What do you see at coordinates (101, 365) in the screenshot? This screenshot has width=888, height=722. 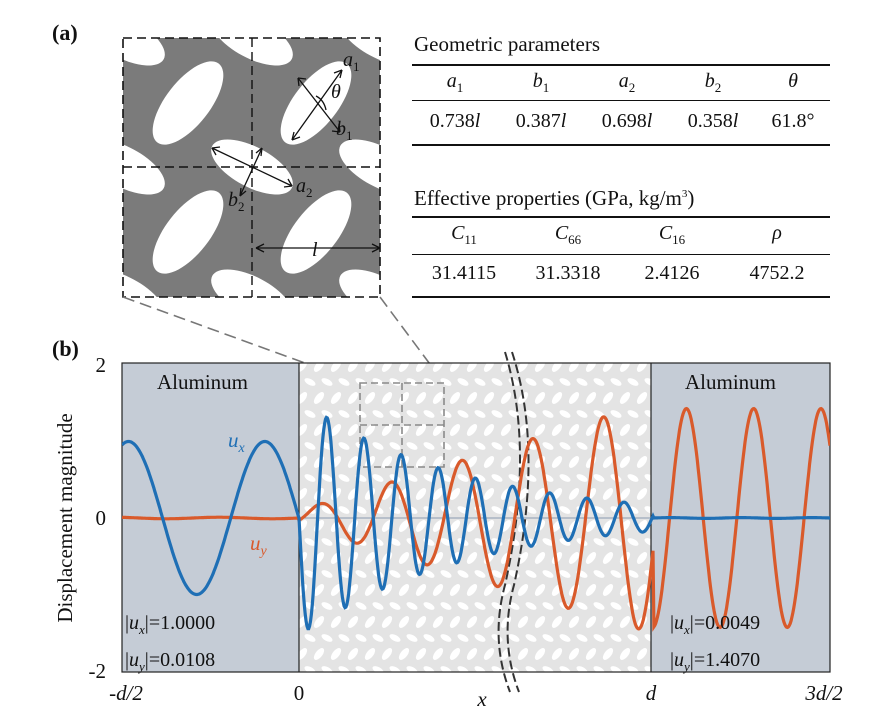 I see `y-tick-2: 2` at bounding box center [101, 365].